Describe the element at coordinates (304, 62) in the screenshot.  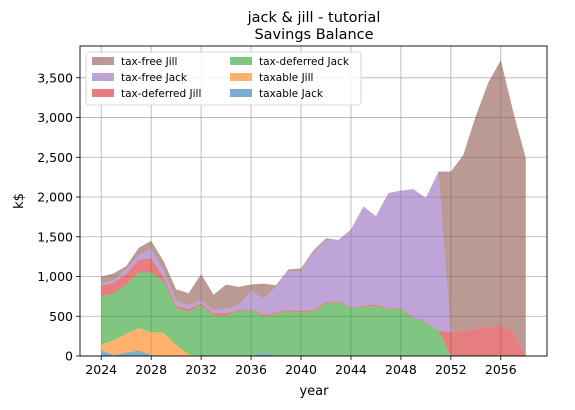
I see `legend-label: tax-deferred Jack` at that location.